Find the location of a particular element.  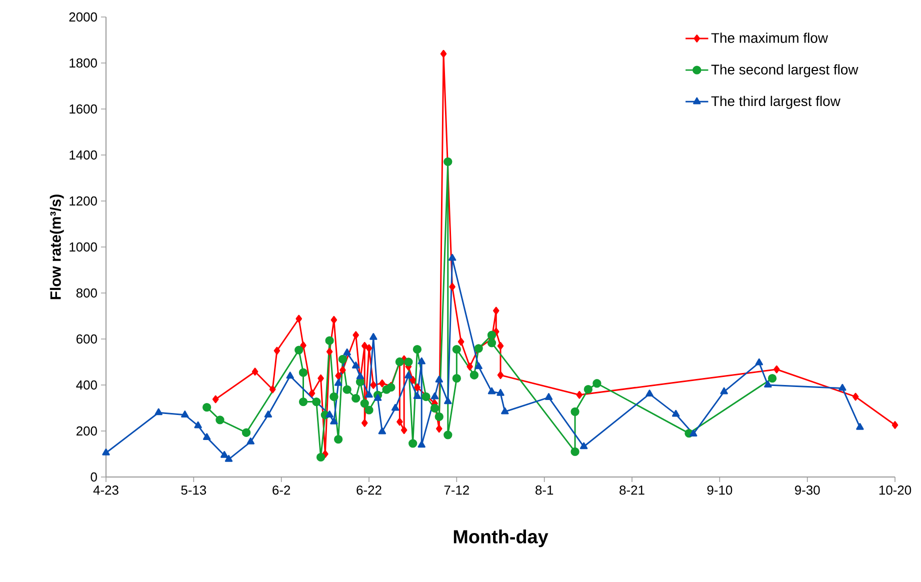

y-tick-label: 1800 is located at coordinates (83, 63).